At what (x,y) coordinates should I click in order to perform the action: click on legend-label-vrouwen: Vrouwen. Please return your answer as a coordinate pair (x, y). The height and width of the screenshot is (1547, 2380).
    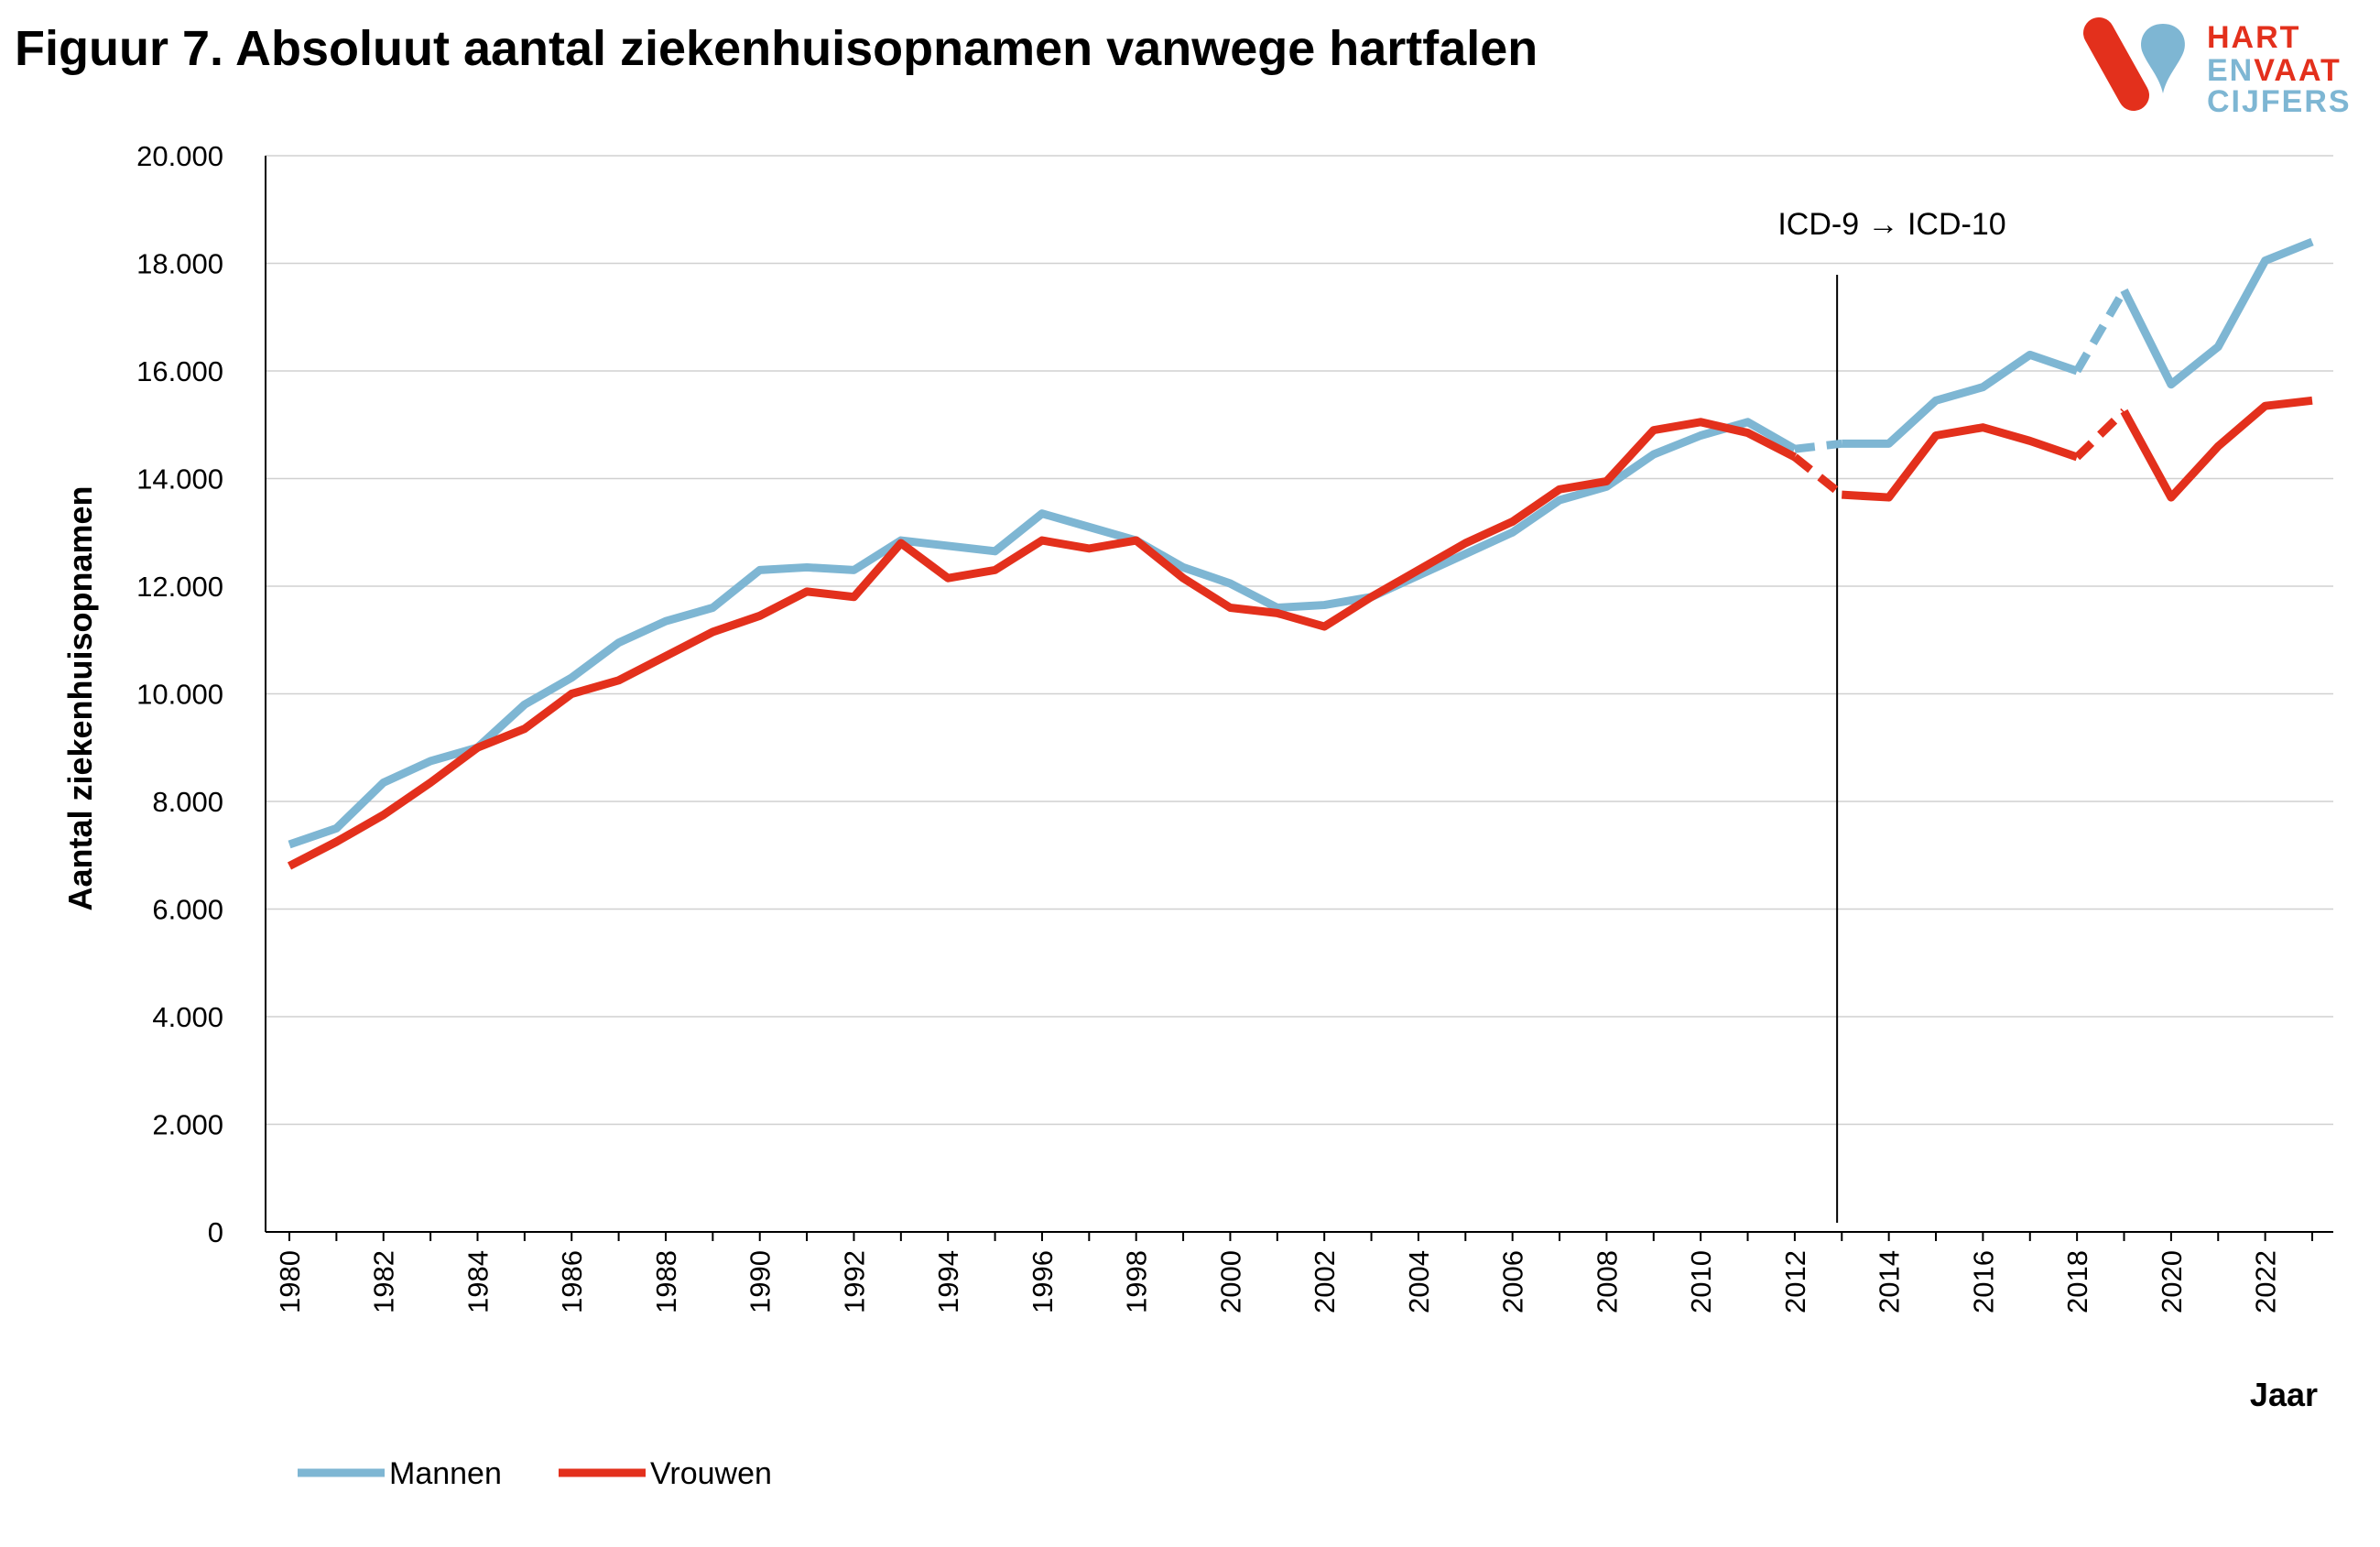
    Looking at the image, I should click on (711, 1473).